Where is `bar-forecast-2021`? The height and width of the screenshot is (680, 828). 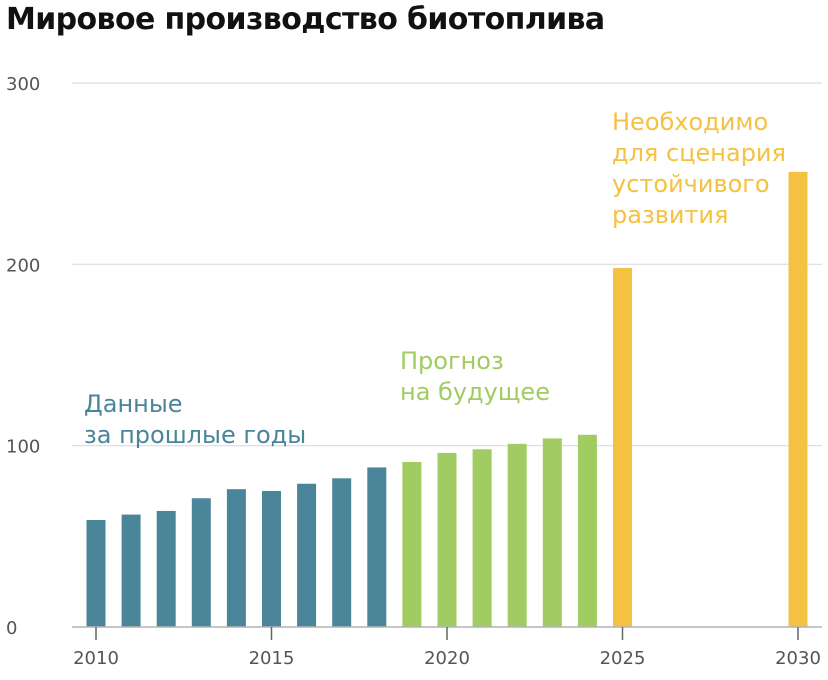 bar-forecast-2021 is located at coordinates (482, 538).